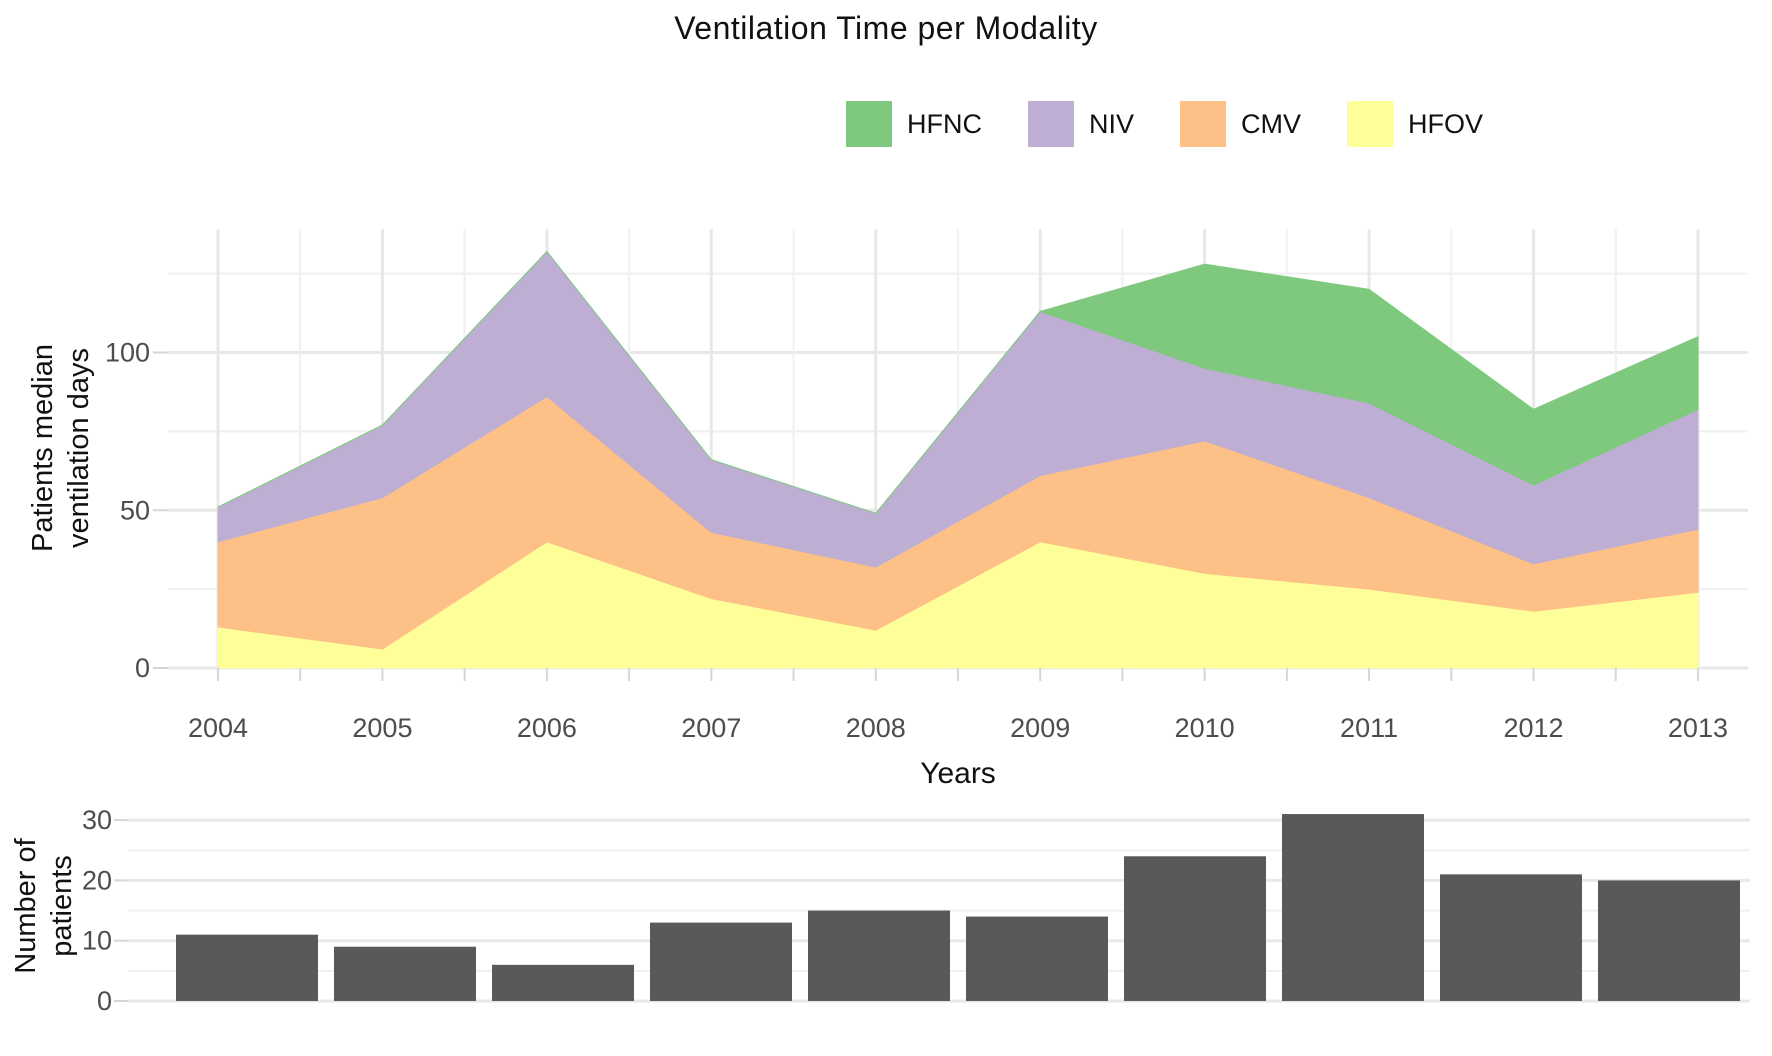 This screenshot has width=1772, height=1056. I want to click on area-x-tick-label: 2007, so click(711, 728).